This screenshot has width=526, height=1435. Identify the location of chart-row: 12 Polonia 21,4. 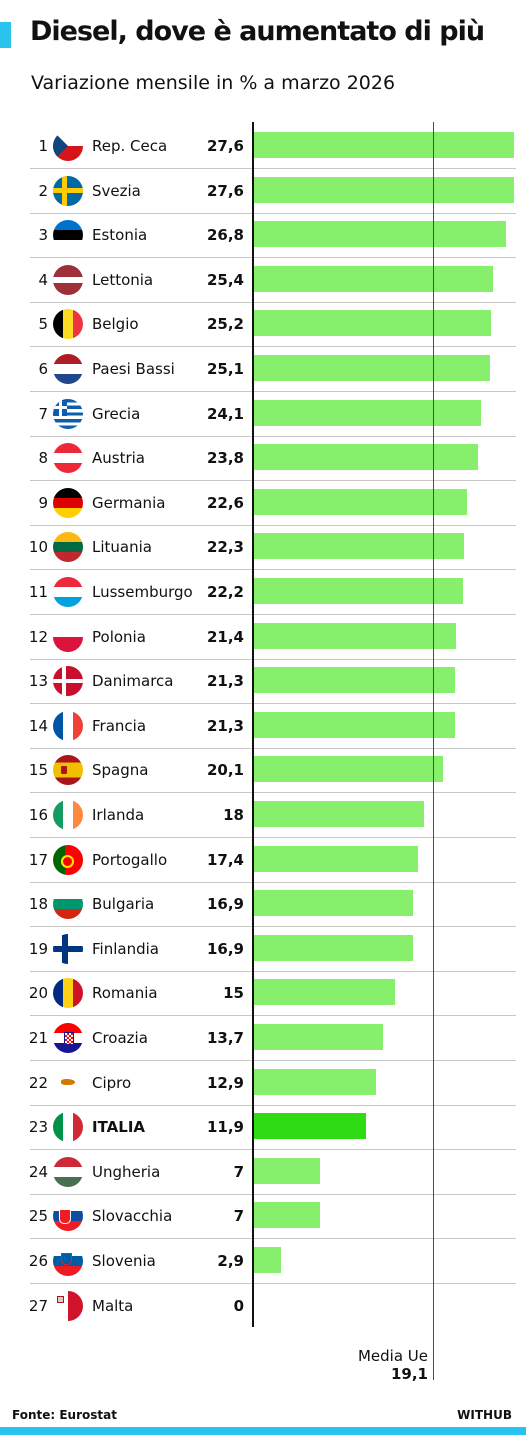
(263, 637).